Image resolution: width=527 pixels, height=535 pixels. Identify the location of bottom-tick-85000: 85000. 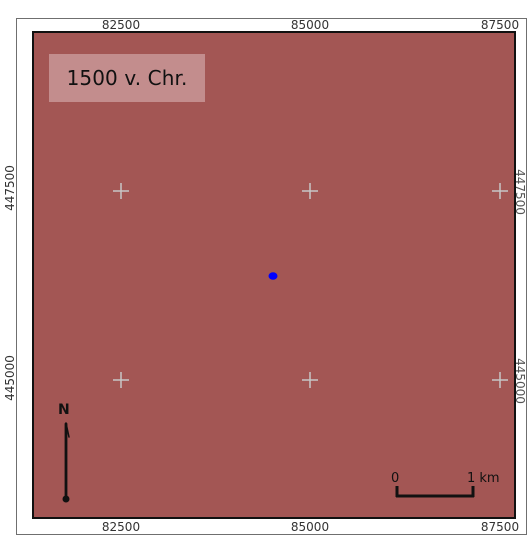
(310, 527).